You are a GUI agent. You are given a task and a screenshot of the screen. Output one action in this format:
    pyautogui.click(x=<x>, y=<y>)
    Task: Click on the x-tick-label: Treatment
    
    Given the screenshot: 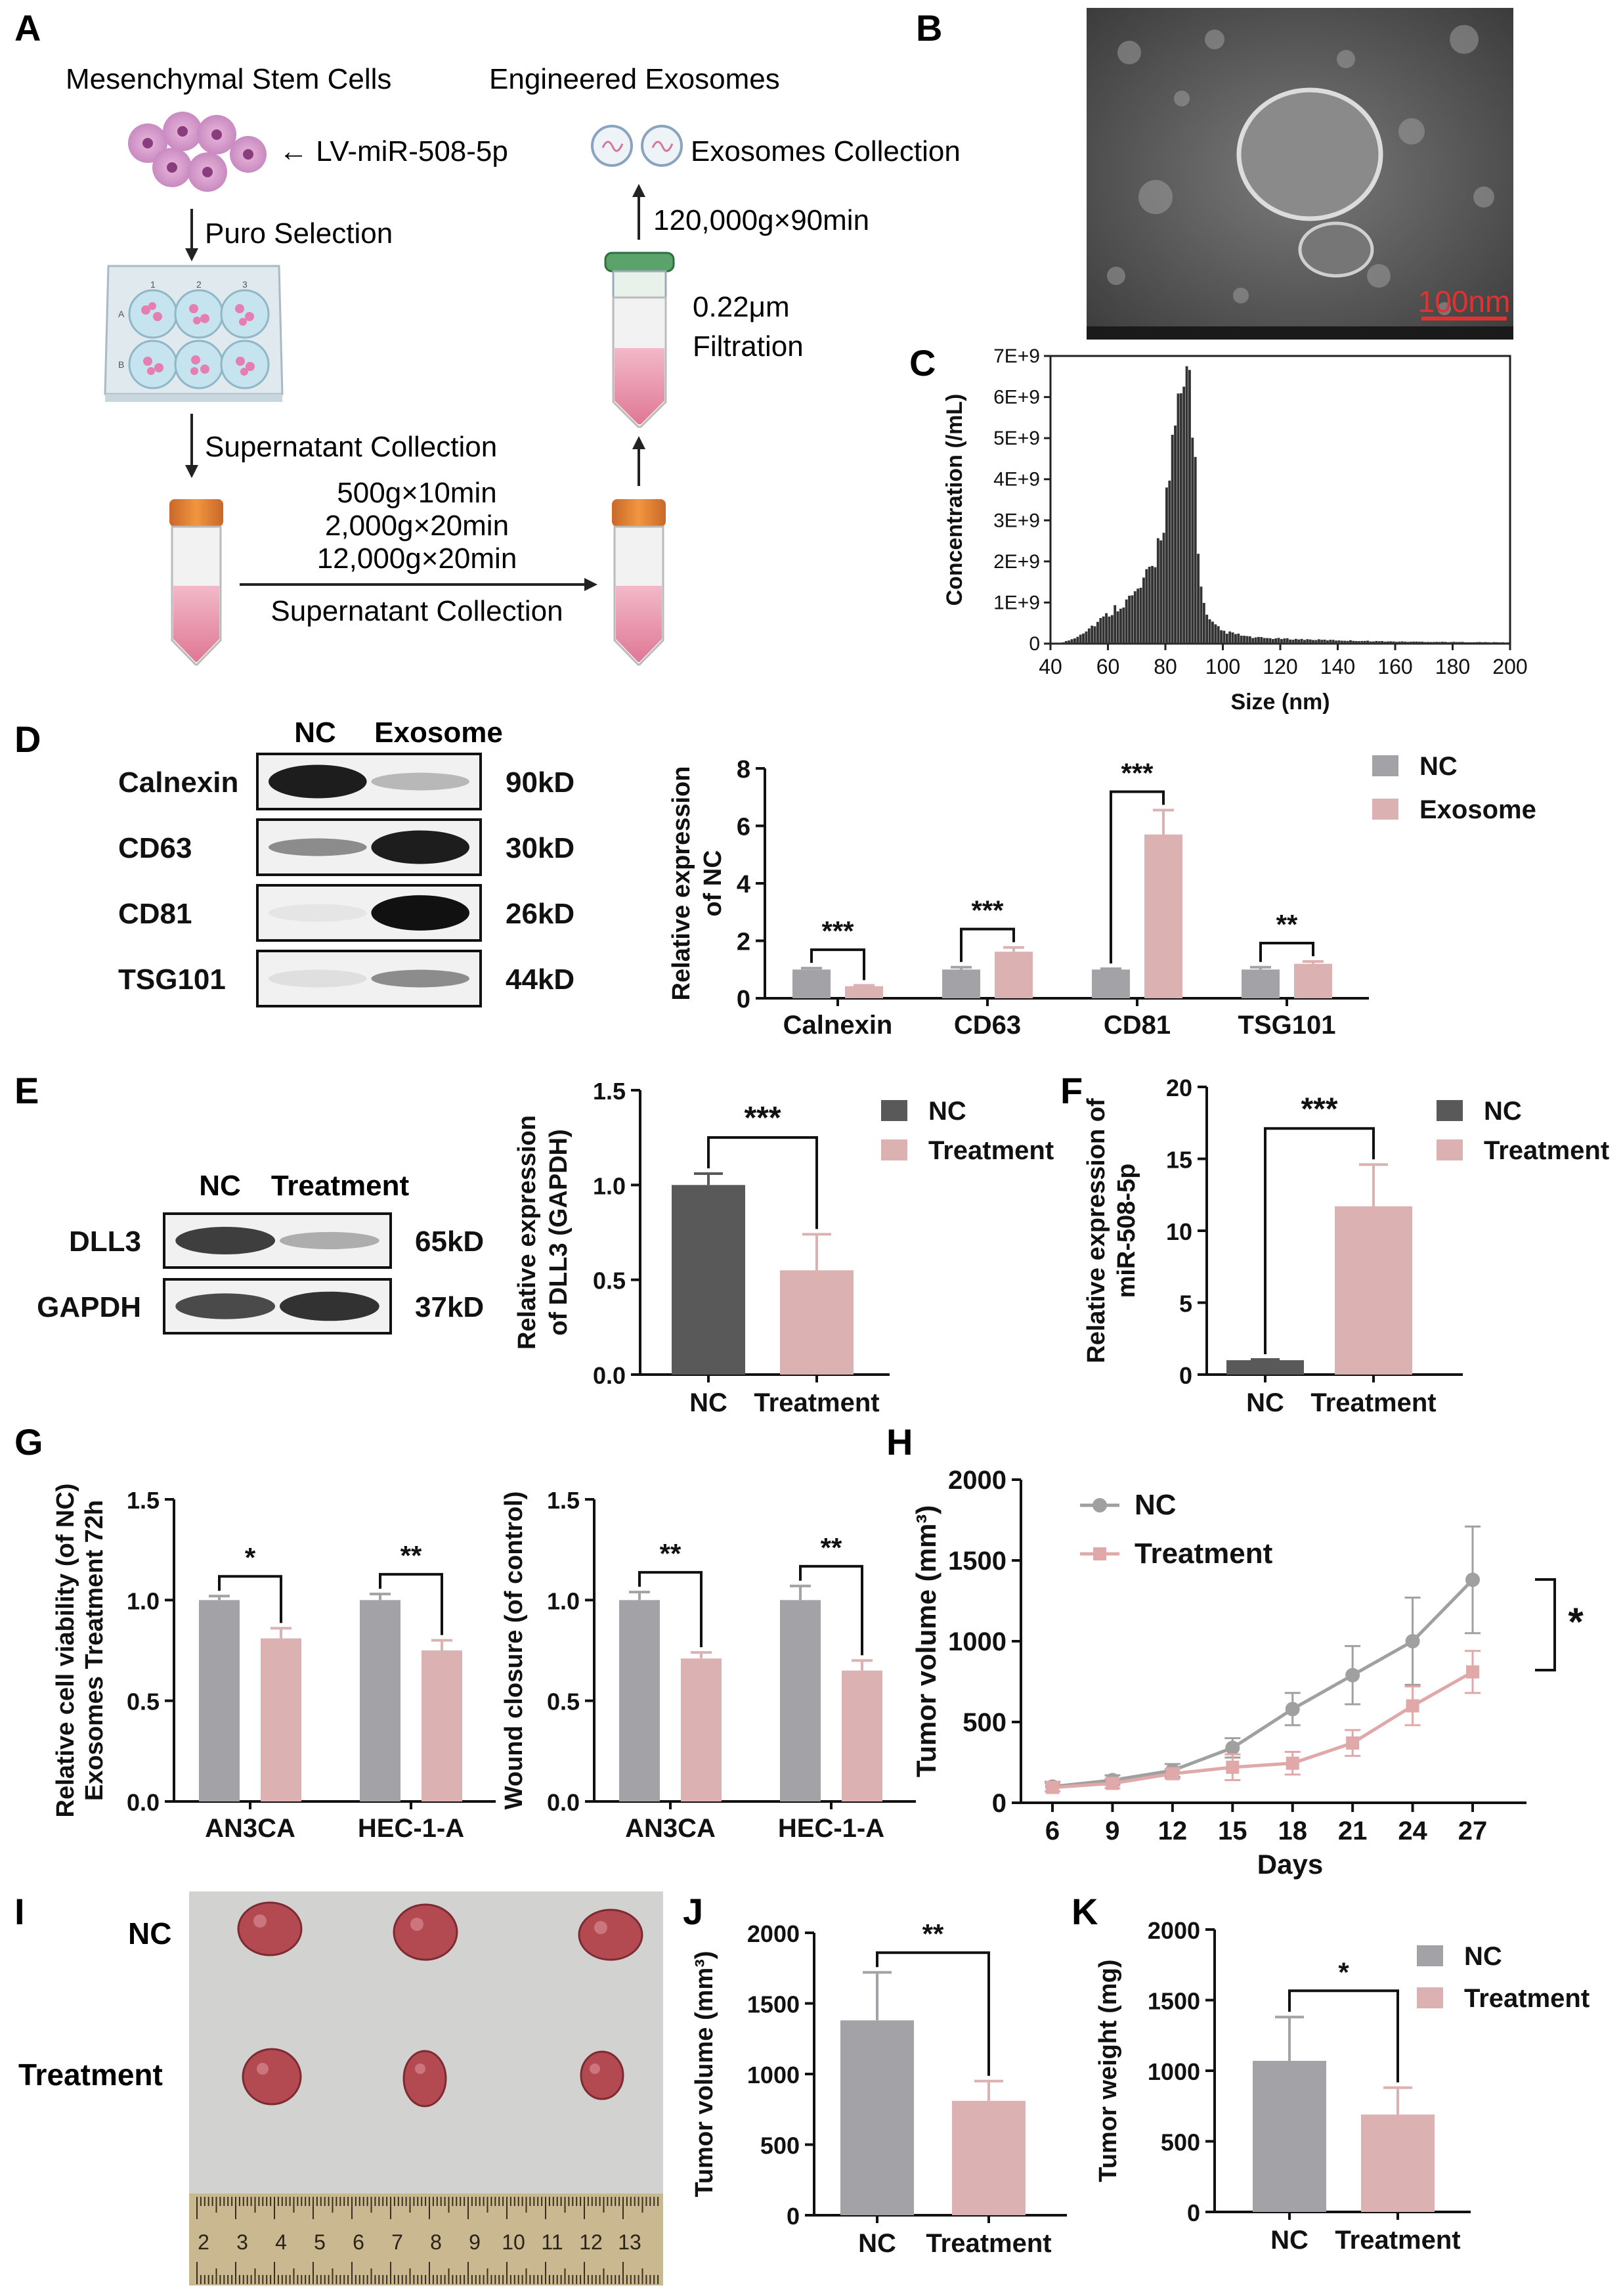 What is the action you would take?
    pyautogui.click(x=816, y=1402)
    